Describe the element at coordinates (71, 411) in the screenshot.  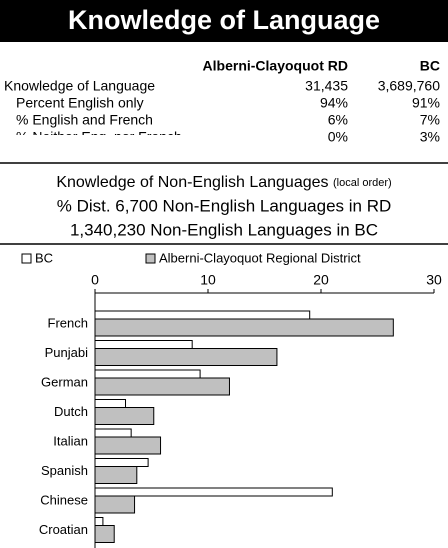
I see `category-label: Dutch` at that location.